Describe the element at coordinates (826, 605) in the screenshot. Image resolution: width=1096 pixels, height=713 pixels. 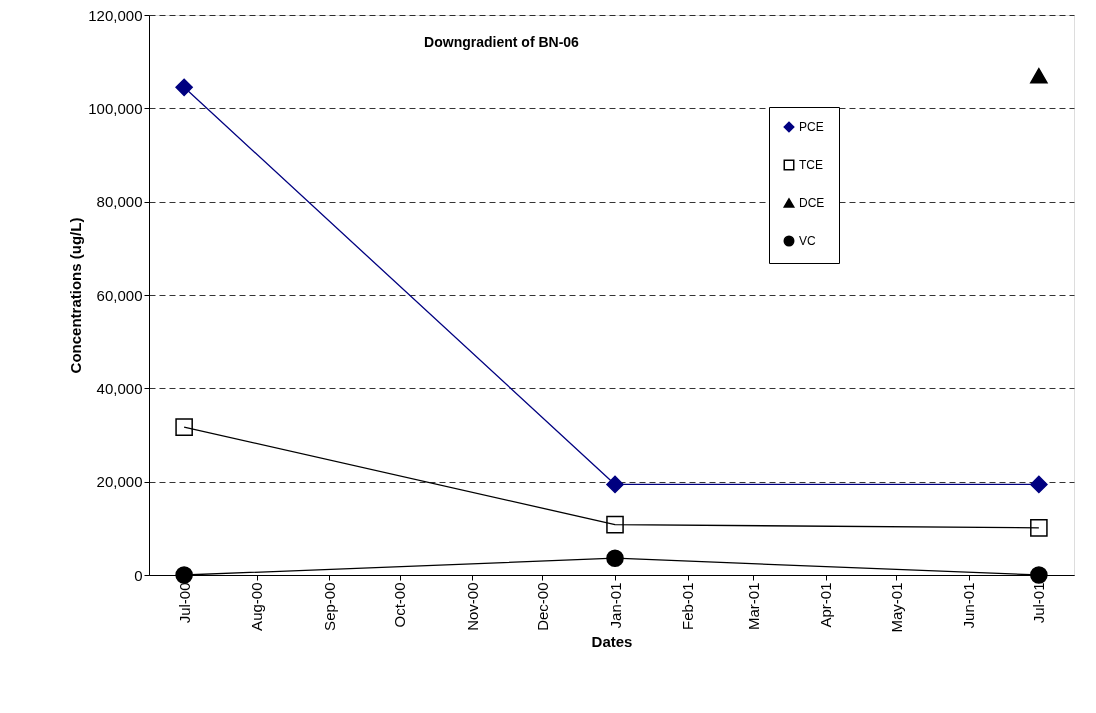
I see `x-tick-label: Apr-01` at that location.